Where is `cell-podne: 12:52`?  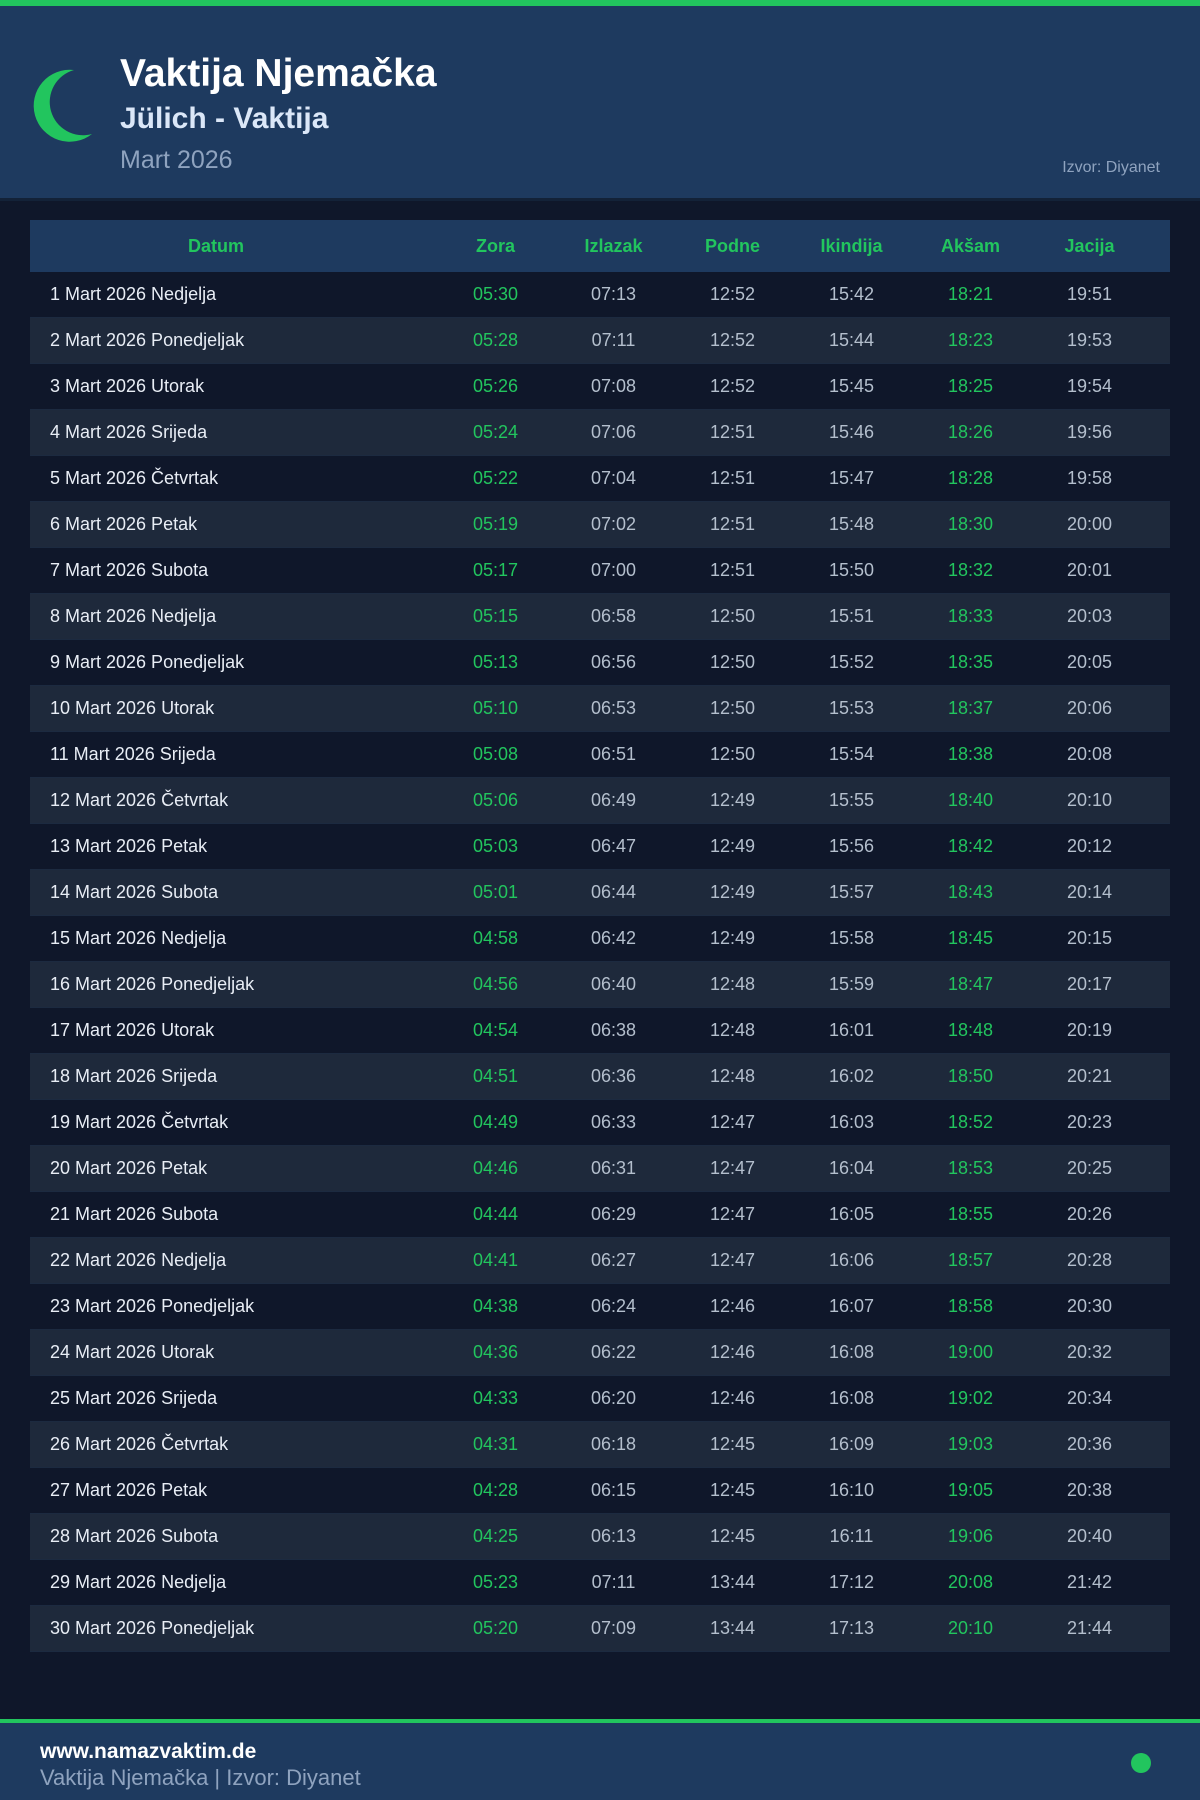
cell-podne: 12:52 is located at coordinates (732, 340).